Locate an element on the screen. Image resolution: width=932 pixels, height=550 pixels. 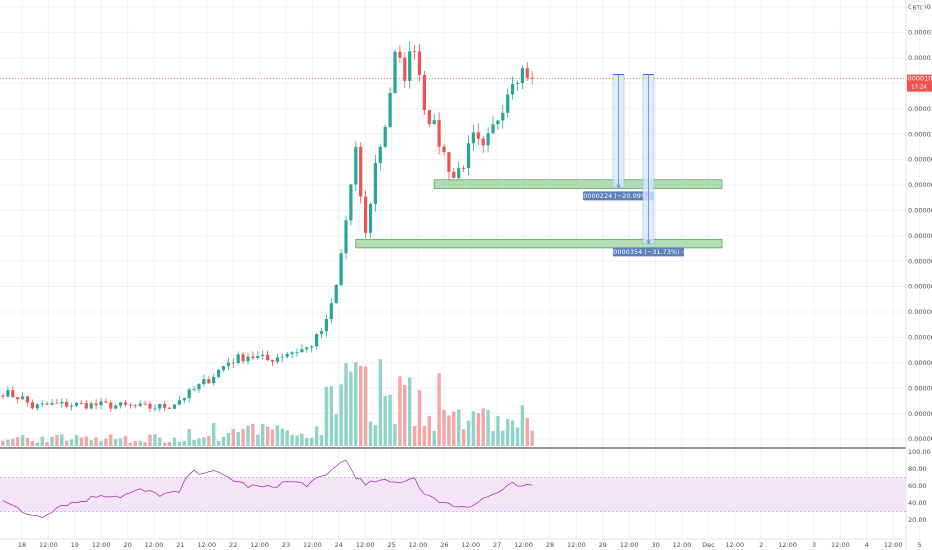
currency-badge is located at coordinates (918, 7).